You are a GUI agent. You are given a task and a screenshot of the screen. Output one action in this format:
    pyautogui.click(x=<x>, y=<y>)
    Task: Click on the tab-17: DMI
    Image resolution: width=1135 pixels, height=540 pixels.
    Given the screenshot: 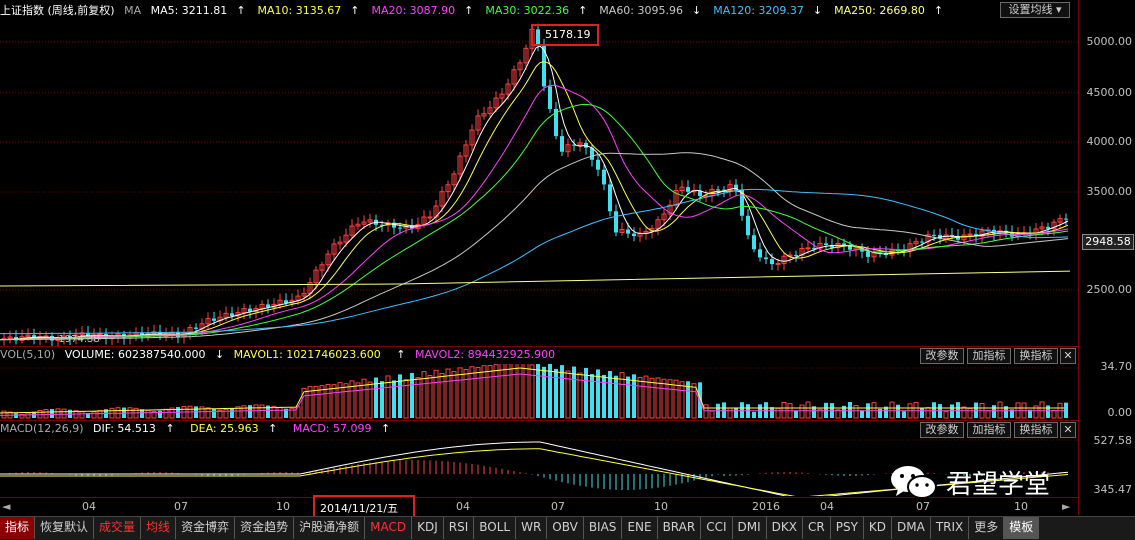 What is the action you would take?
    pyautogui.click(x=750, y=528)
    